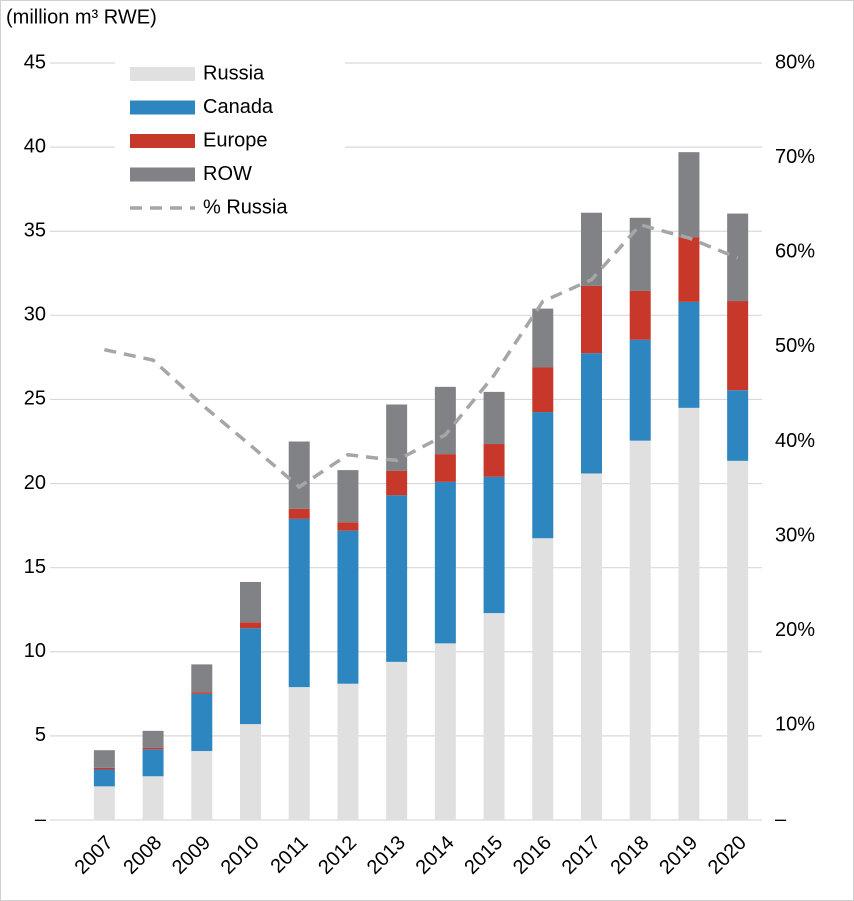 The image size is (854, 901). What do you see at coordinates (795, 441) in the screenshot?
I see `y2-tick-label: 40%` at bounding box center [795, 441].